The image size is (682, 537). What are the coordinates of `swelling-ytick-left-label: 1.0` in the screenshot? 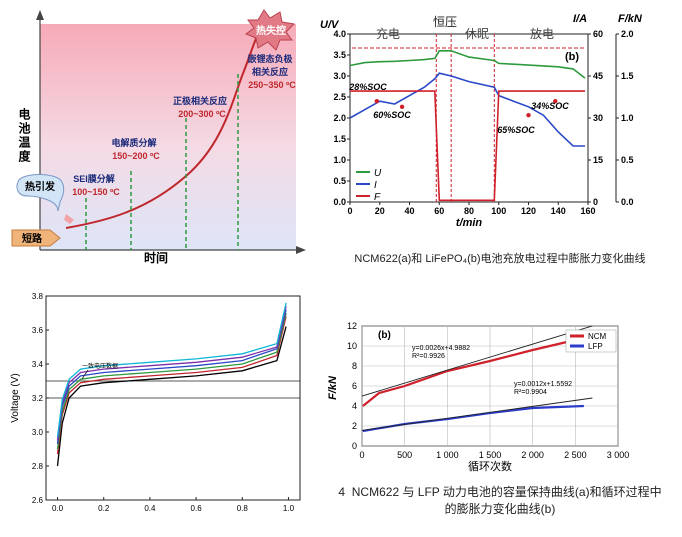 It's located at (339, 160).